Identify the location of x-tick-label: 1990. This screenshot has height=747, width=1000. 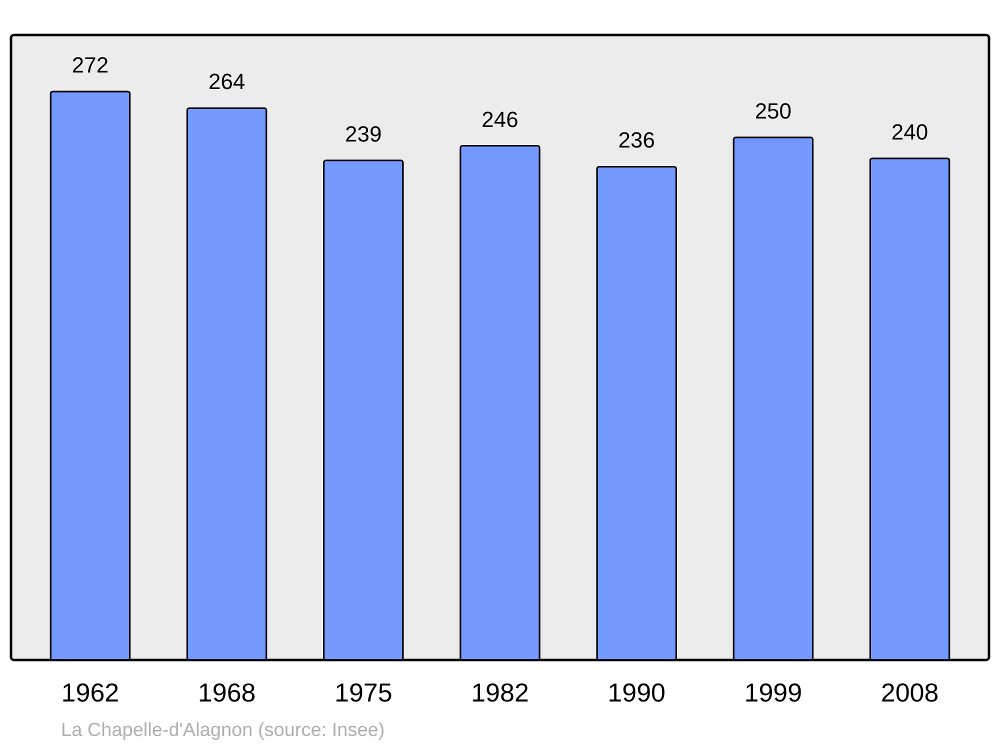
(637, 693).